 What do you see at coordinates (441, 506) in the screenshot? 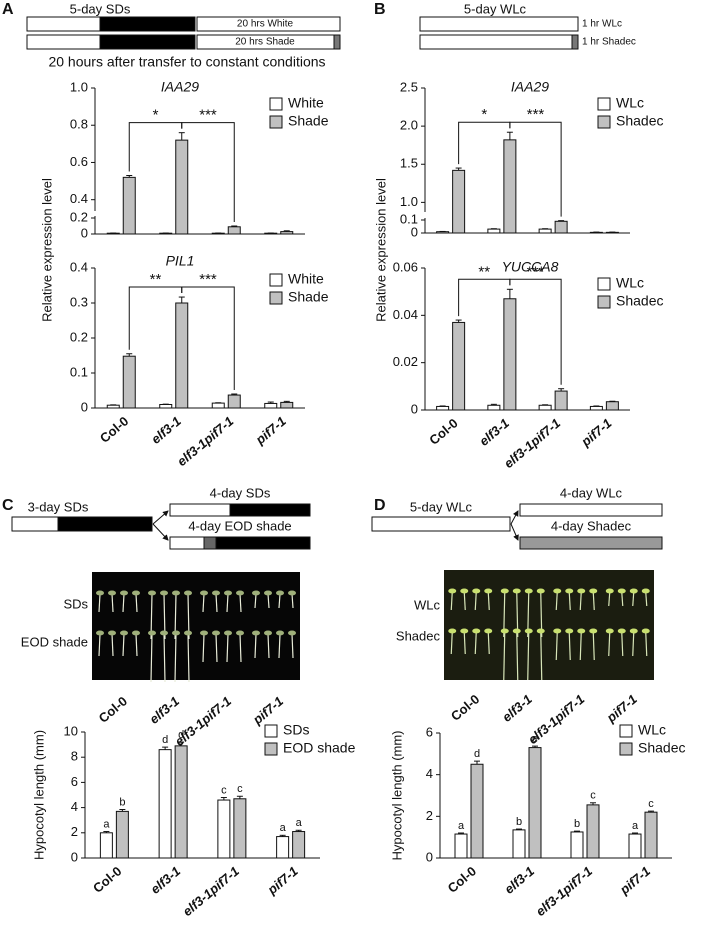
I see `diagram-title: 5-day WLc` at bounding box center [441, 506].